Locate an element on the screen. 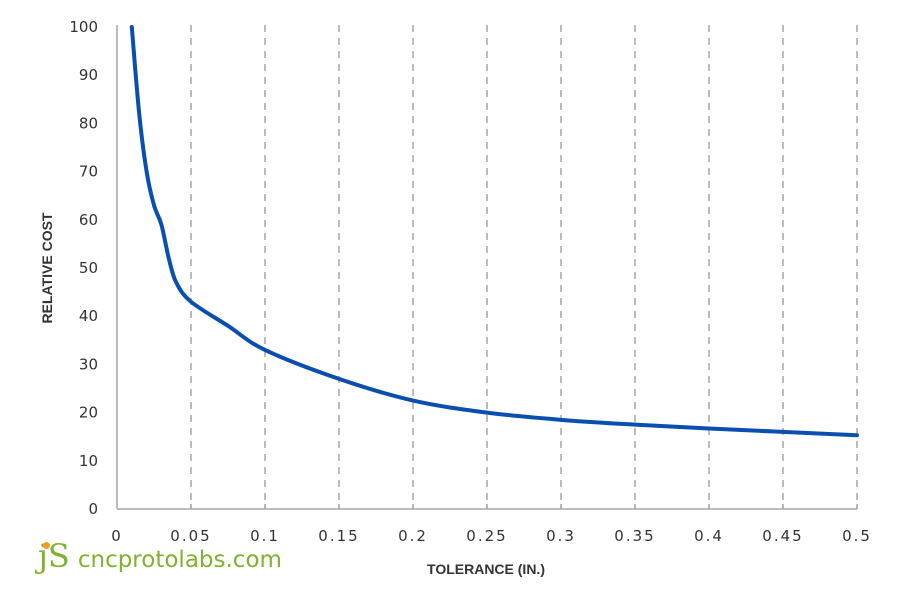 The image size is (900, 600). y-tick-label: 50 is located at coordinates (88, 268).